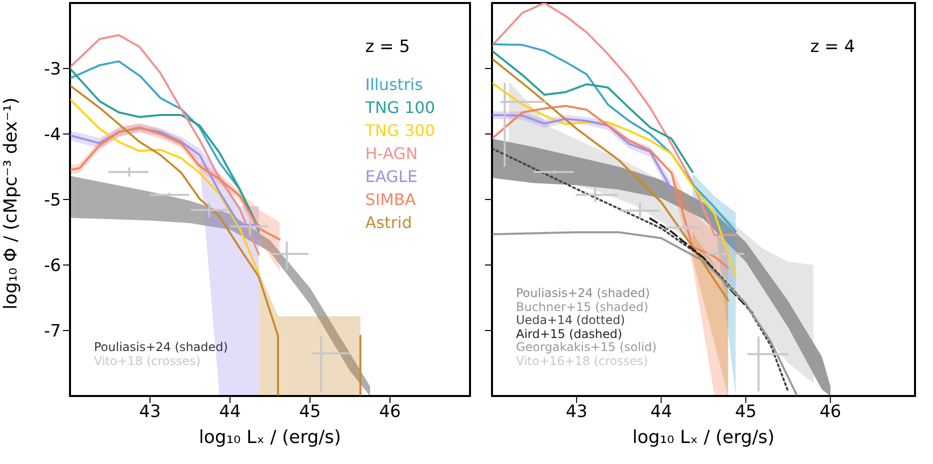  What do you see at coordinates (161, 347) in the screenshot?
I see `annotation: Pouliasis+24 (shaded)` at bounding box center [161, 347].